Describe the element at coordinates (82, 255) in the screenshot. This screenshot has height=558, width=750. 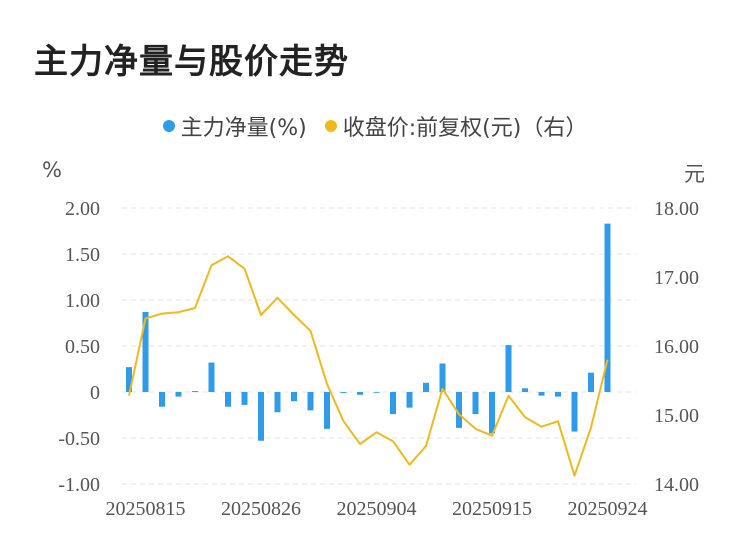
I see `y-left-tick-label: 1.50` at that location.